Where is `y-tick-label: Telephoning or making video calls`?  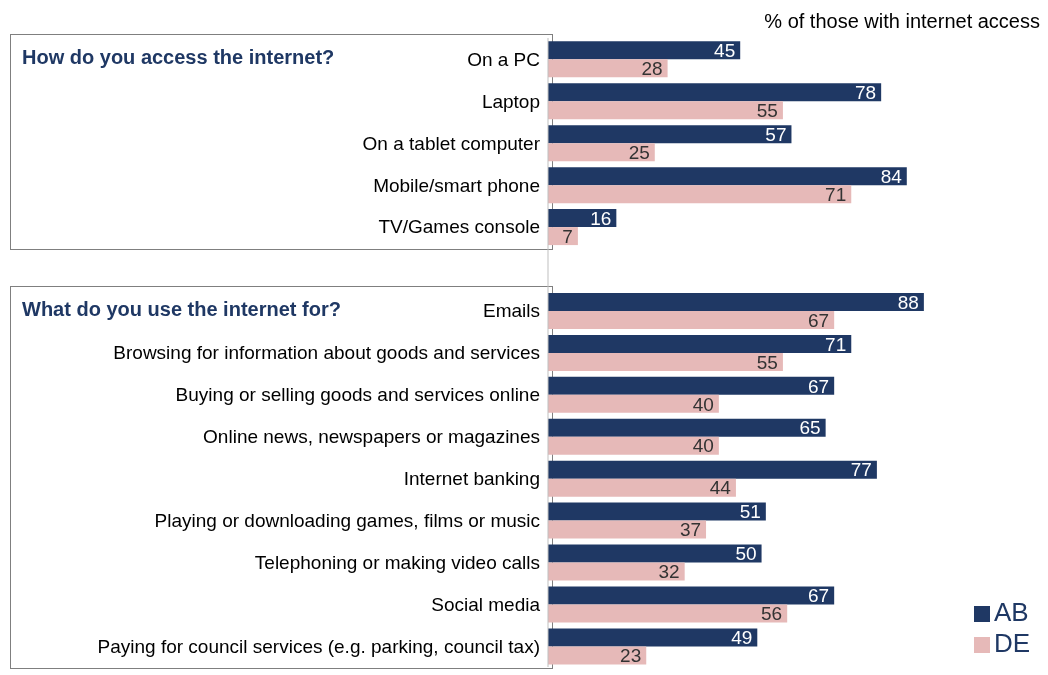
y-tick-label: Telephoning or making video calls is located at coordinates (397, 562).